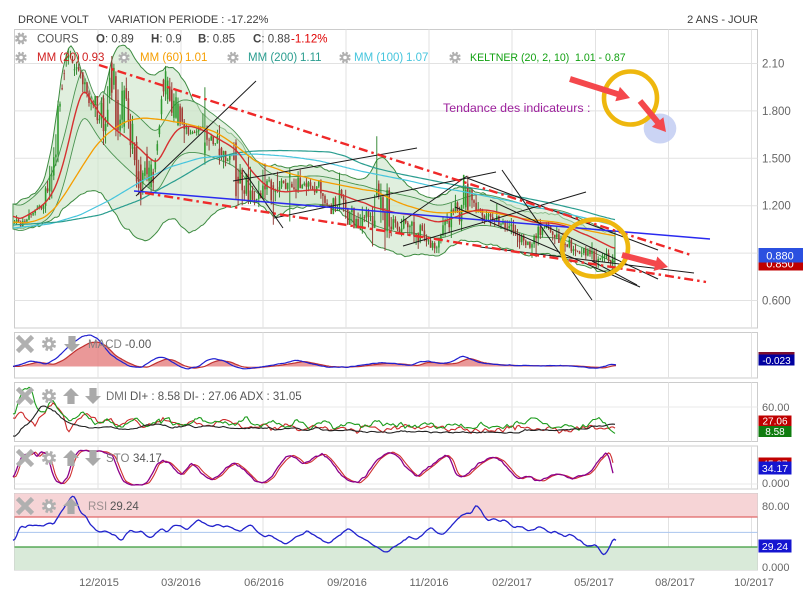 This screenshot has height=596, width=807. Describe the element at coordinates (780, 257) in the screenshot. I see `svg-text: 0.880` at that location.